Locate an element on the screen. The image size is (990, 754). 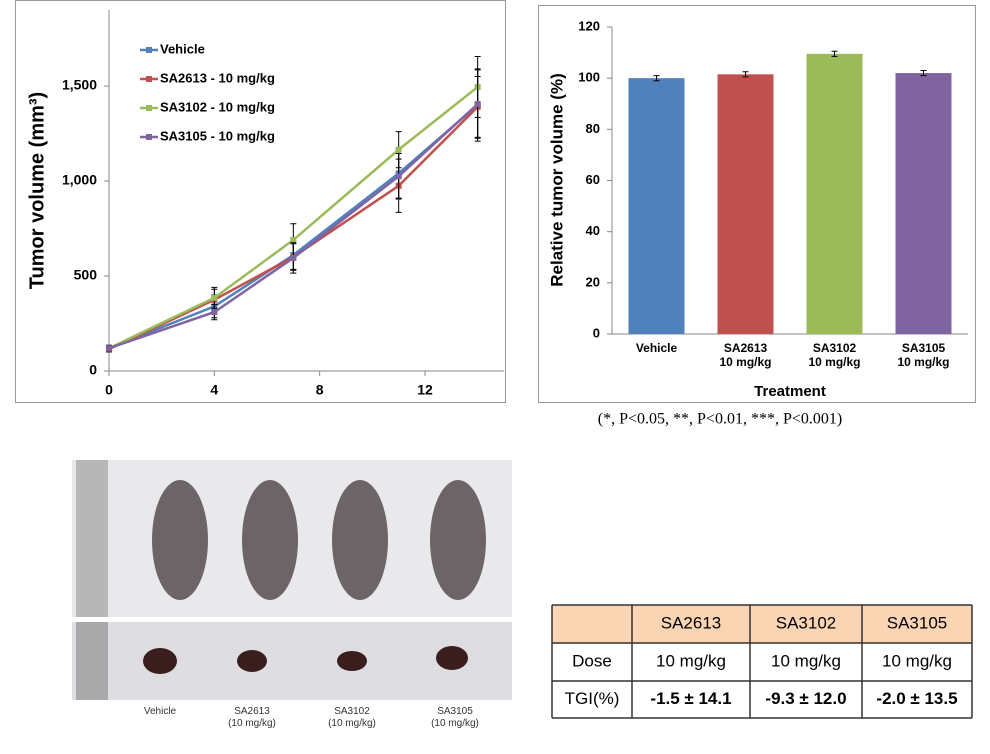
x-tick-label: SA3105 10 mg/kg is located at coordinates (923, 355).